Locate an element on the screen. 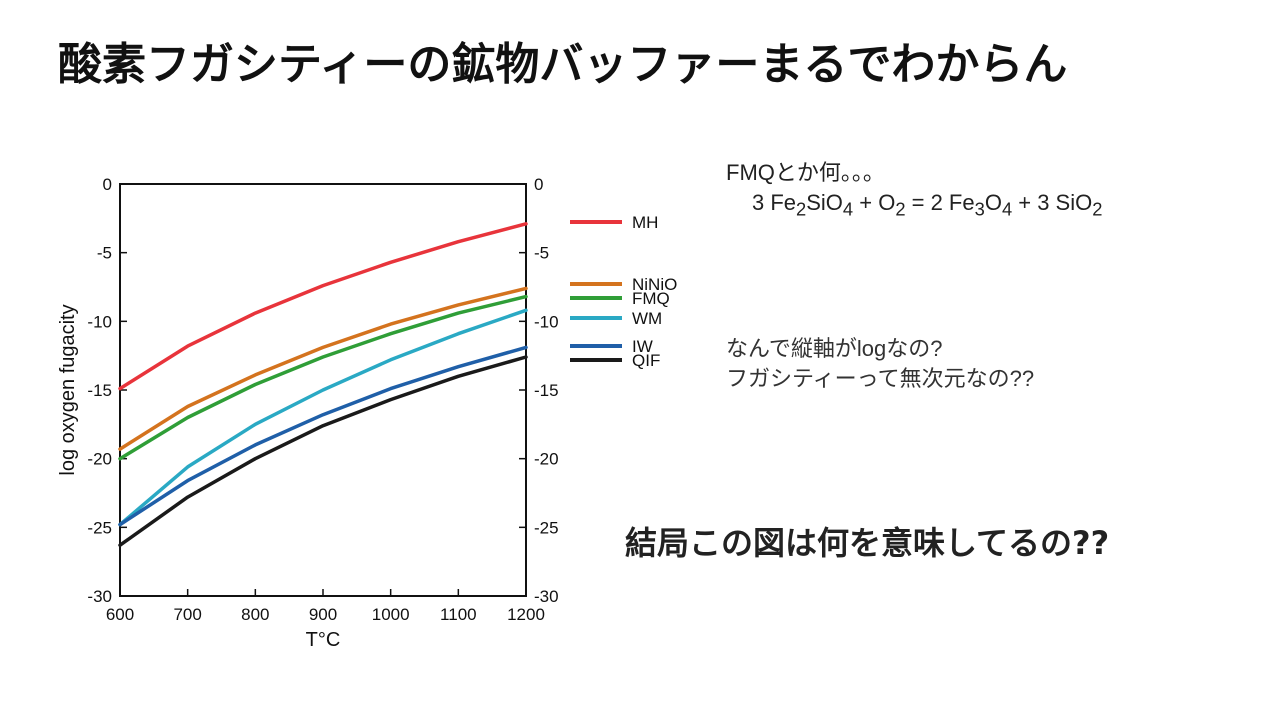  y-tick-label-left: -5 is located at coordinates (104, 253).